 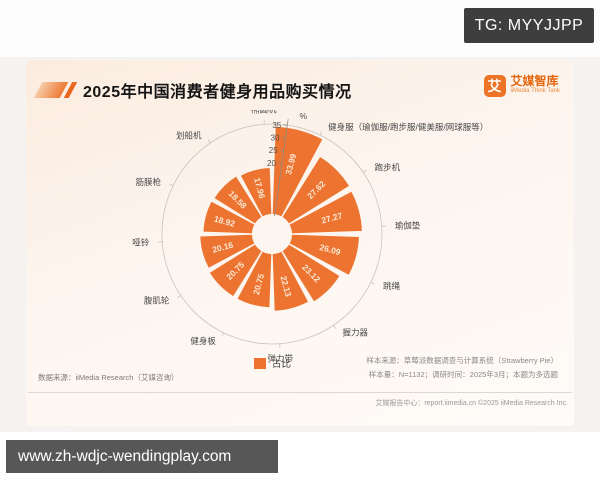 I want to click on category-label: 划船机, so click(x=189, y=135).